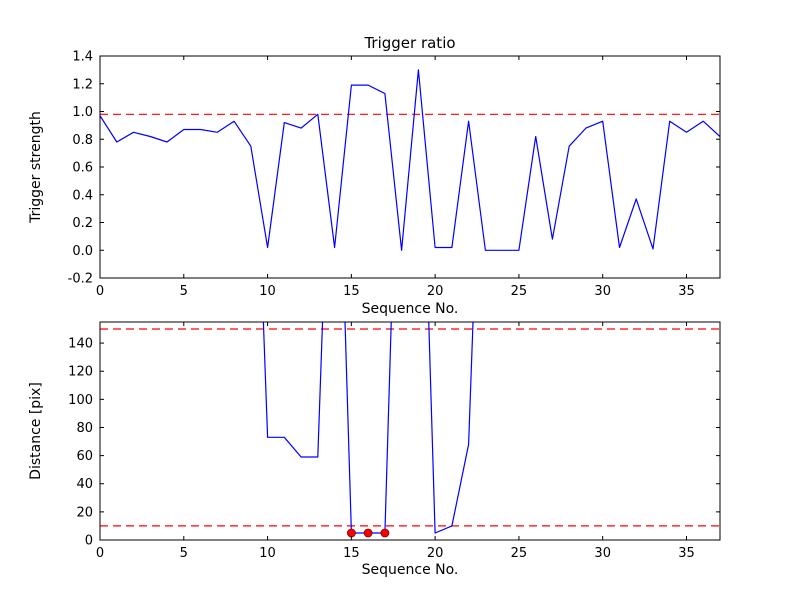  Describe the element at coordinates (36, 167) in the screenshot. I see `top-yaxis-label: Trigger strength` at that location.